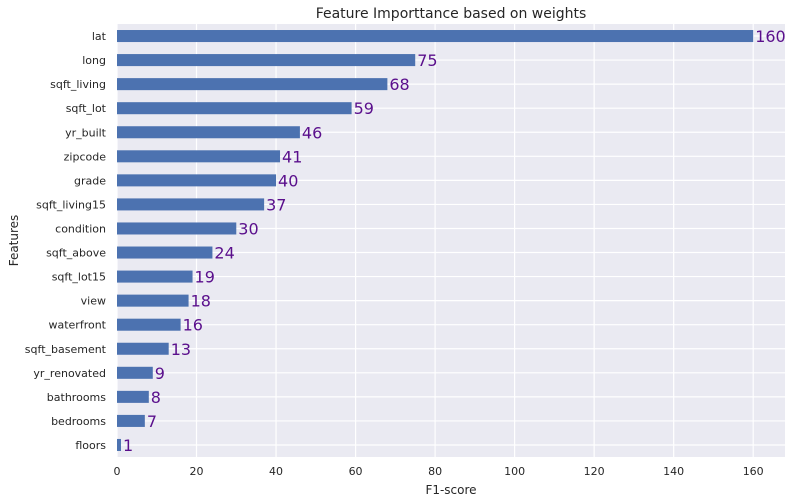 The height and width of the screenshot is (502, 795). What do you see at coordinates (86, 132) in the screenshot?
I see `y-tick-label-yr_built: yr_built` at bounding box center [86, 132].